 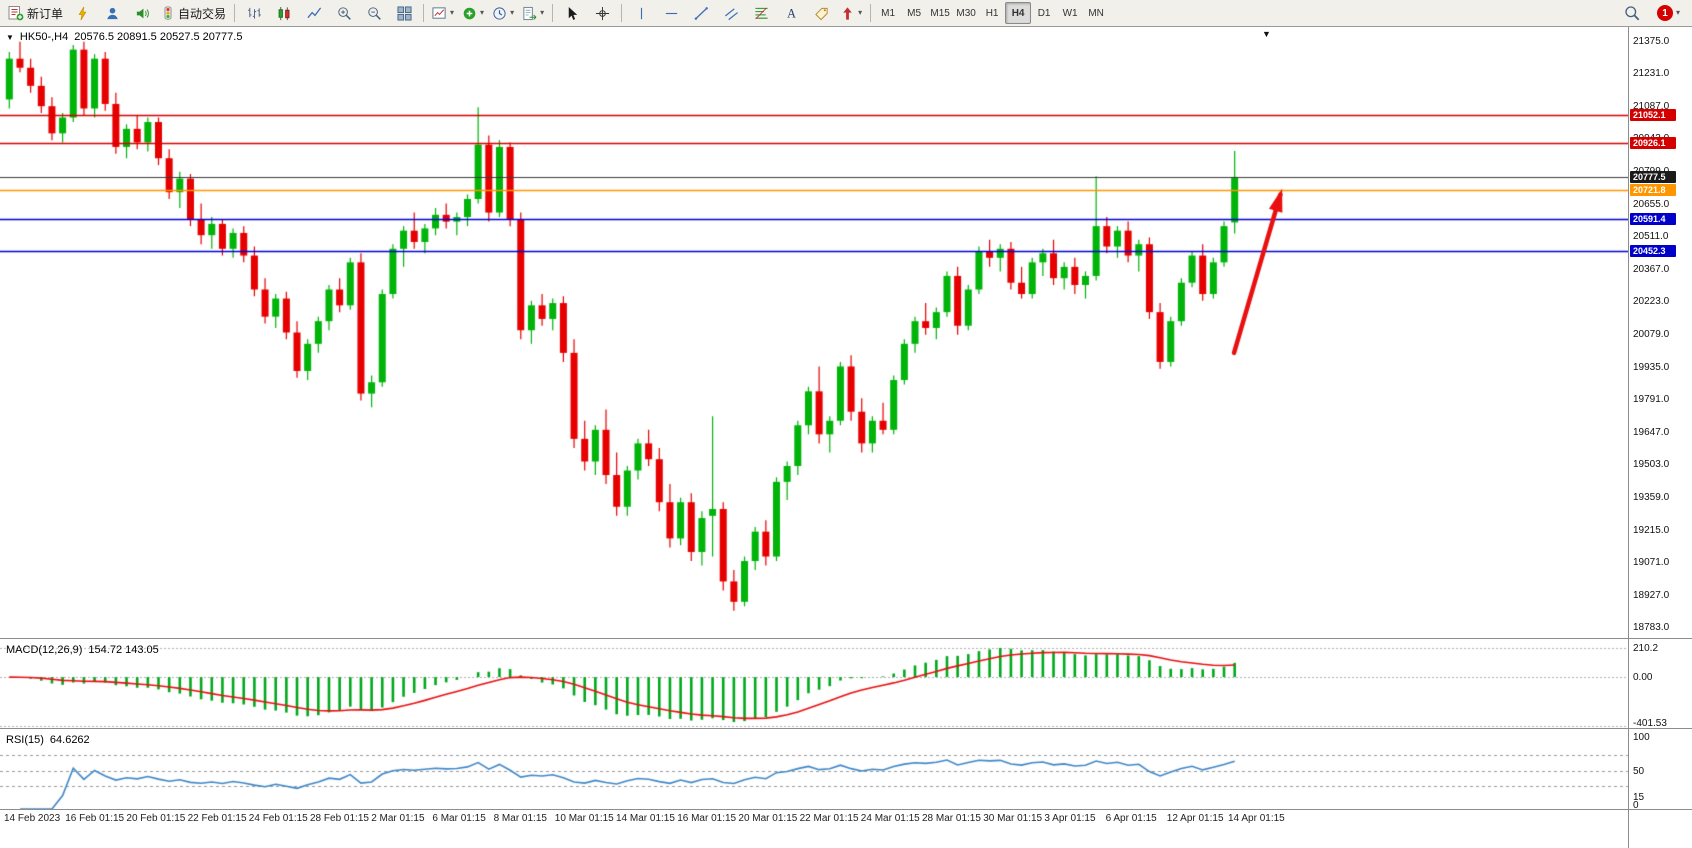 I want to click on templates-button: ▾, so click(x=533, y=13).